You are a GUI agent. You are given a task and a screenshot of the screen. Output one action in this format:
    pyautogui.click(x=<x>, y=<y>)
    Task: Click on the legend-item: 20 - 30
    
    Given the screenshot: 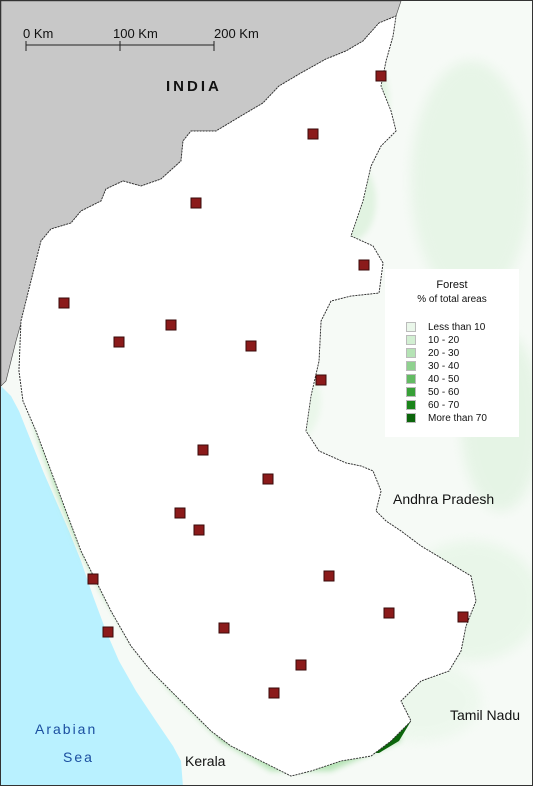 What is the action you would take?
    pyautogui.click(x=432, y=353)
    